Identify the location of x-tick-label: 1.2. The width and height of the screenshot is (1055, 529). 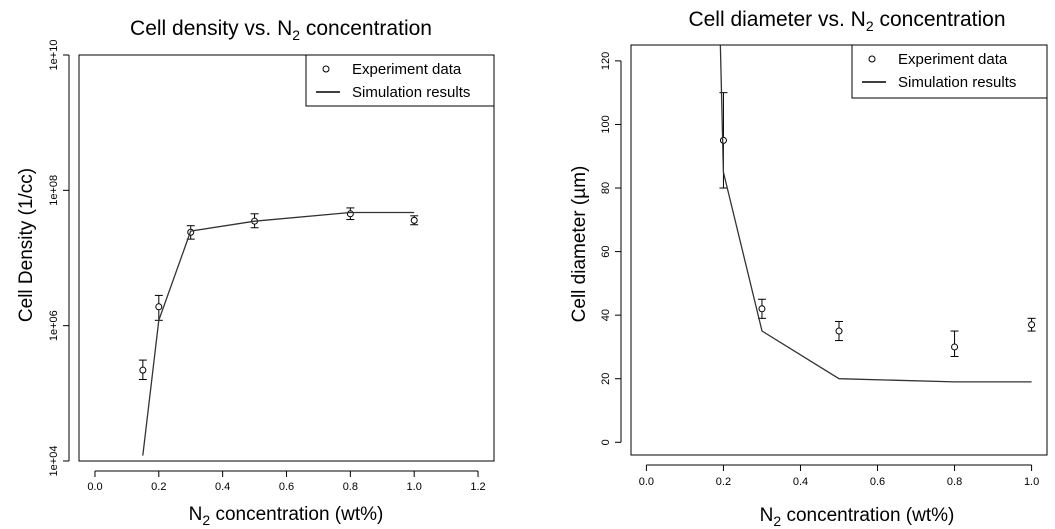
(477, 487).